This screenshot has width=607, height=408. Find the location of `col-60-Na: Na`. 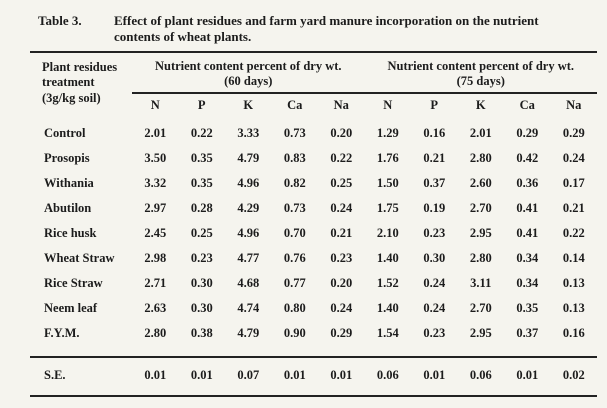

col-60-Na: Na is located at coordinates (341, 104).